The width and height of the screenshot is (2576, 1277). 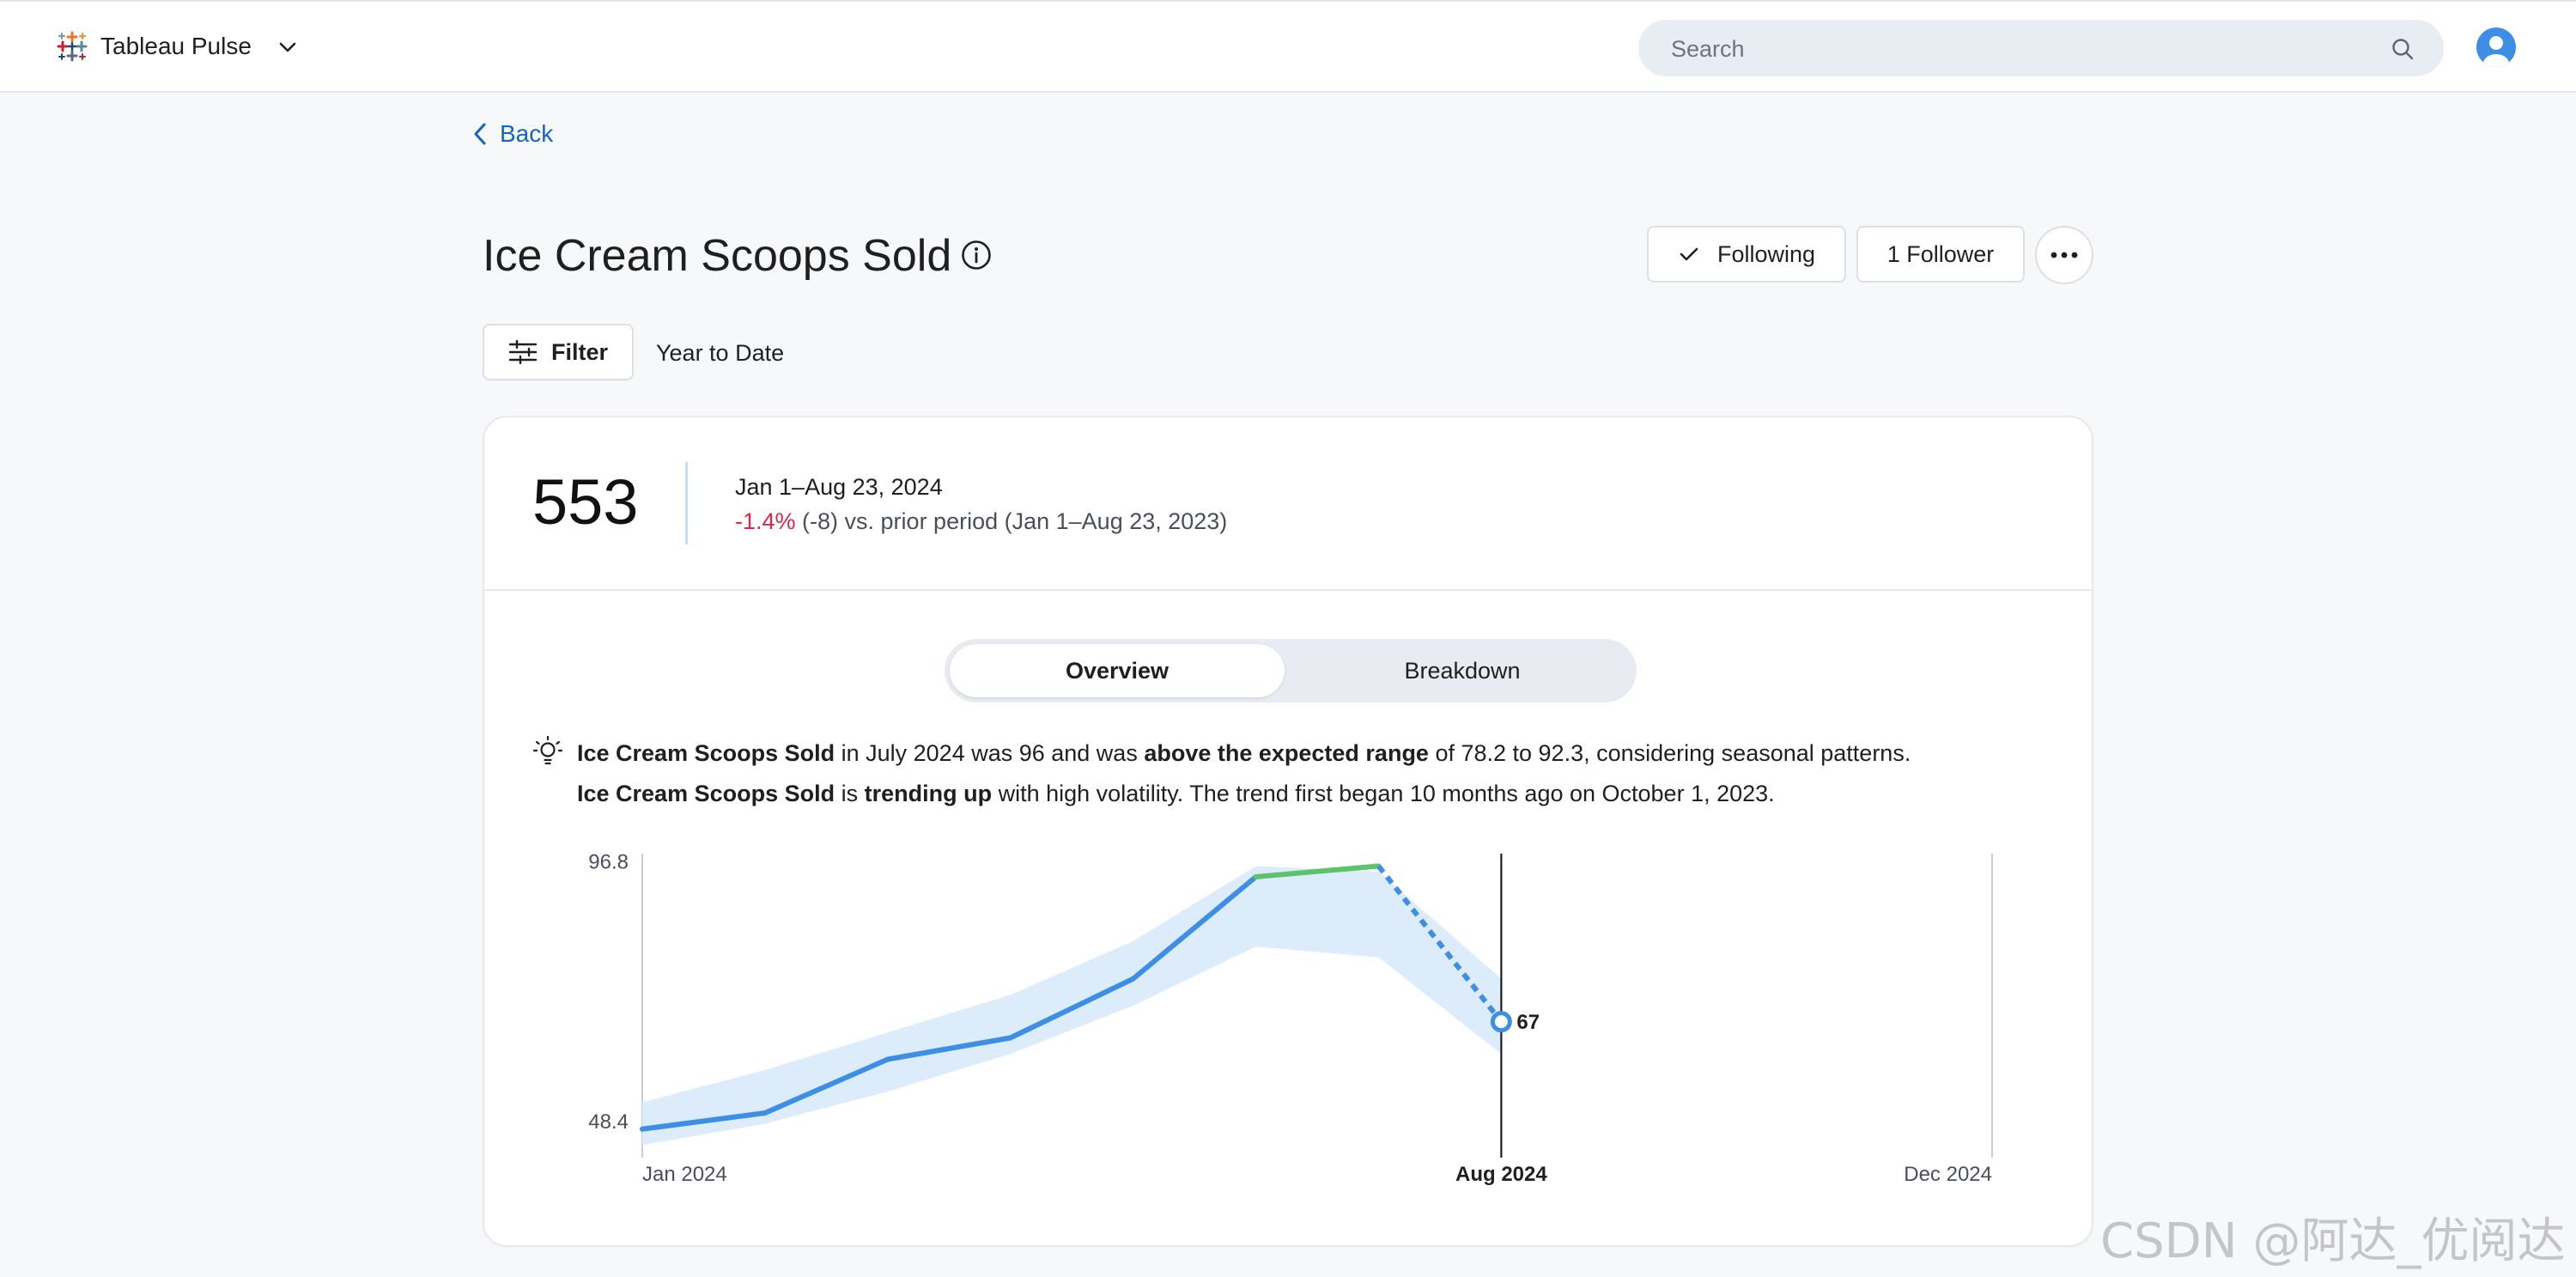 What do you see at coordinates (1948, 1174) in the screenshot?
I see `x-tick-label: Dec 2024` at bounding box center [1948, 1174].